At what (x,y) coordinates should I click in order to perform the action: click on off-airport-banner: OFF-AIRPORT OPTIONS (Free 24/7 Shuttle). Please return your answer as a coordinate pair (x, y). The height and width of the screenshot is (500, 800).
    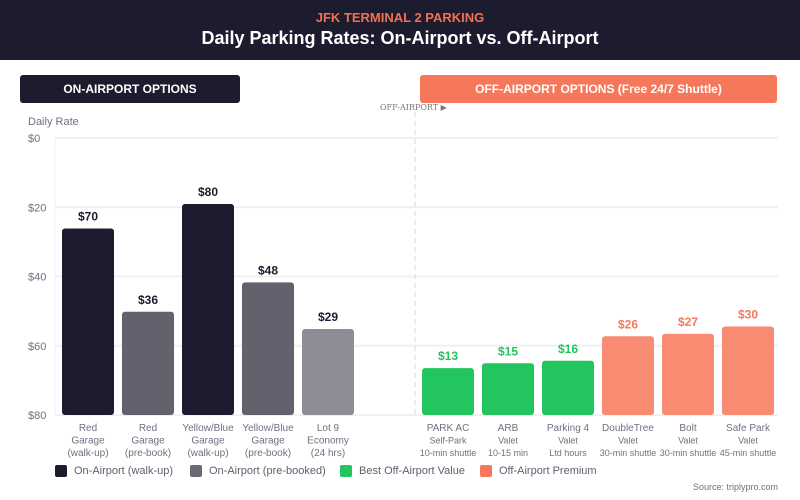
    Looking at the image, I should click on (598, 89).